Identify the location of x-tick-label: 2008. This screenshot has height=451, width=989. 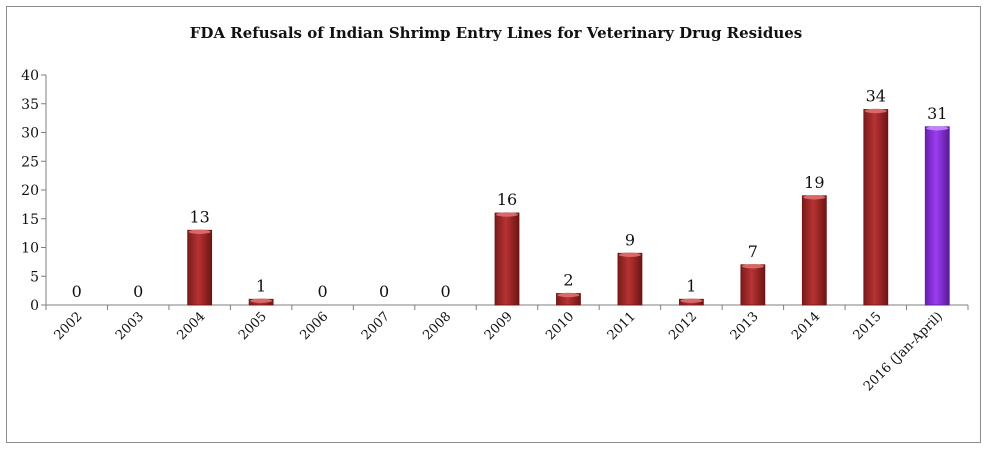
(437, 326).